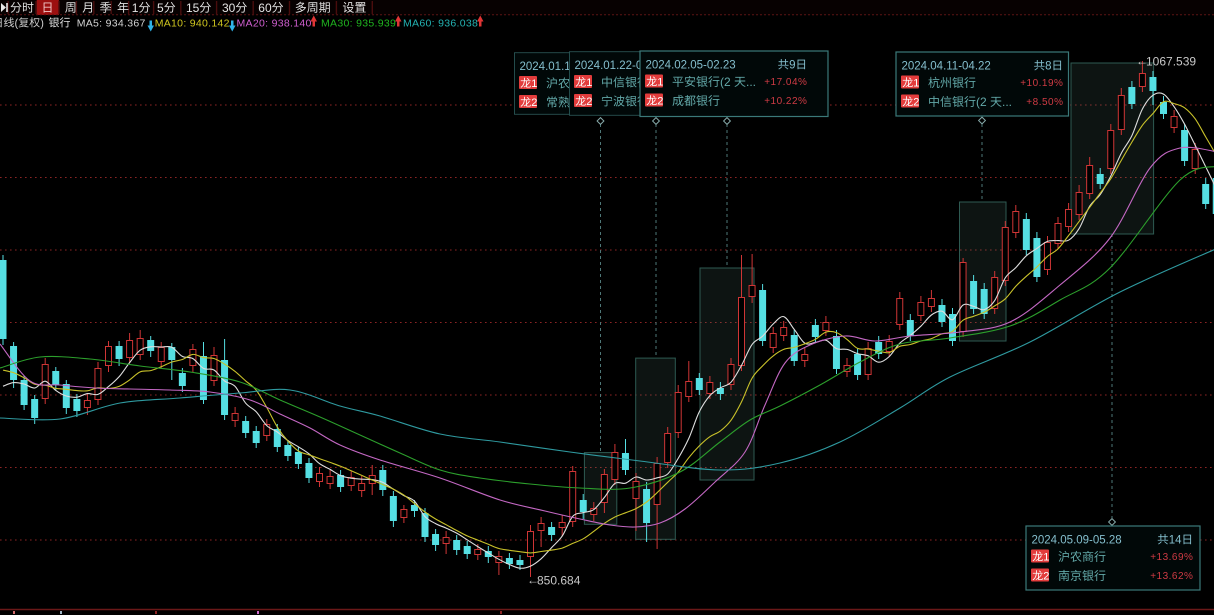 This screenshot has height=615, width=1214. I want to click on svg-text: +17.04%, so click(785, 82).